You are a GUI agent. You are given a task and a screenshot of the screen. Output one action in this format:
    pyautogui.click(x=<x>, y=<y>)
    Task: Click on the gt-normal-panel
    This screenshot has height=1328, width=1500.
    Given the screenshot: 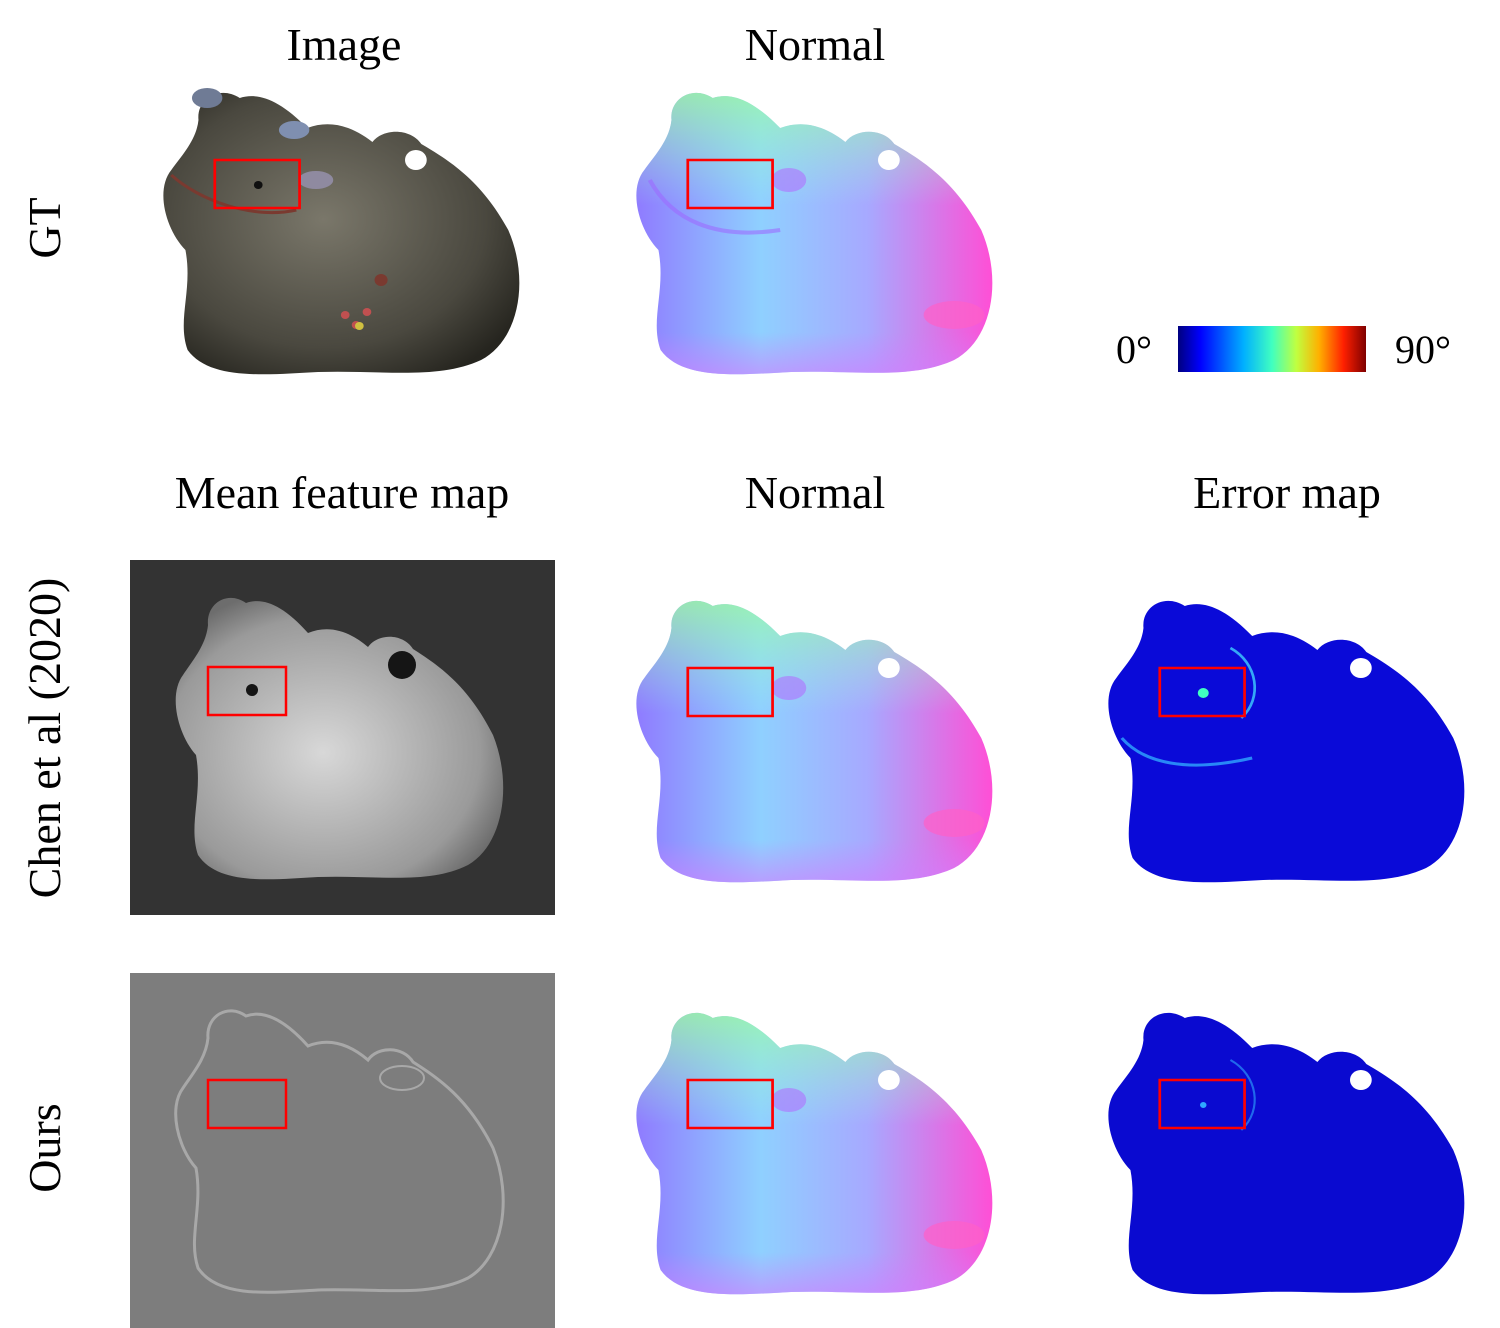 What is the action you would take?
    pyautogui.click(x=815, y=230)
    